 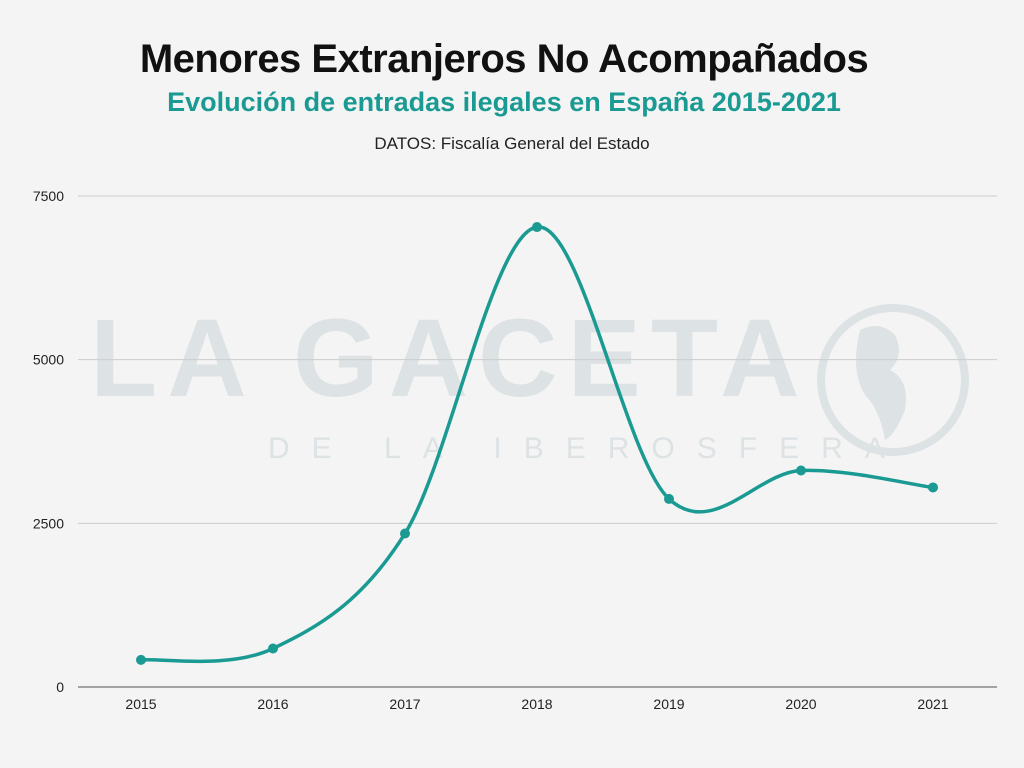 What do you see at coordinates (512, 143) in the screenshot?
I see `data-source: DATOS: Fiscalía General del Estado` at bounding box center [512, 143].